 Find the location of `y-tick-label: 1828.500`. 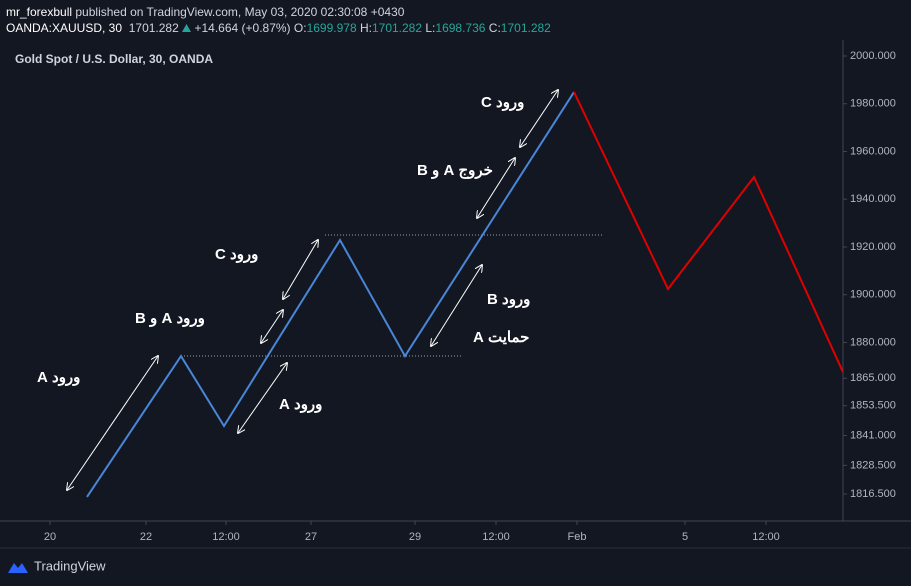

y-tick-label: 1828.500 is located at coordinates (873, 465).